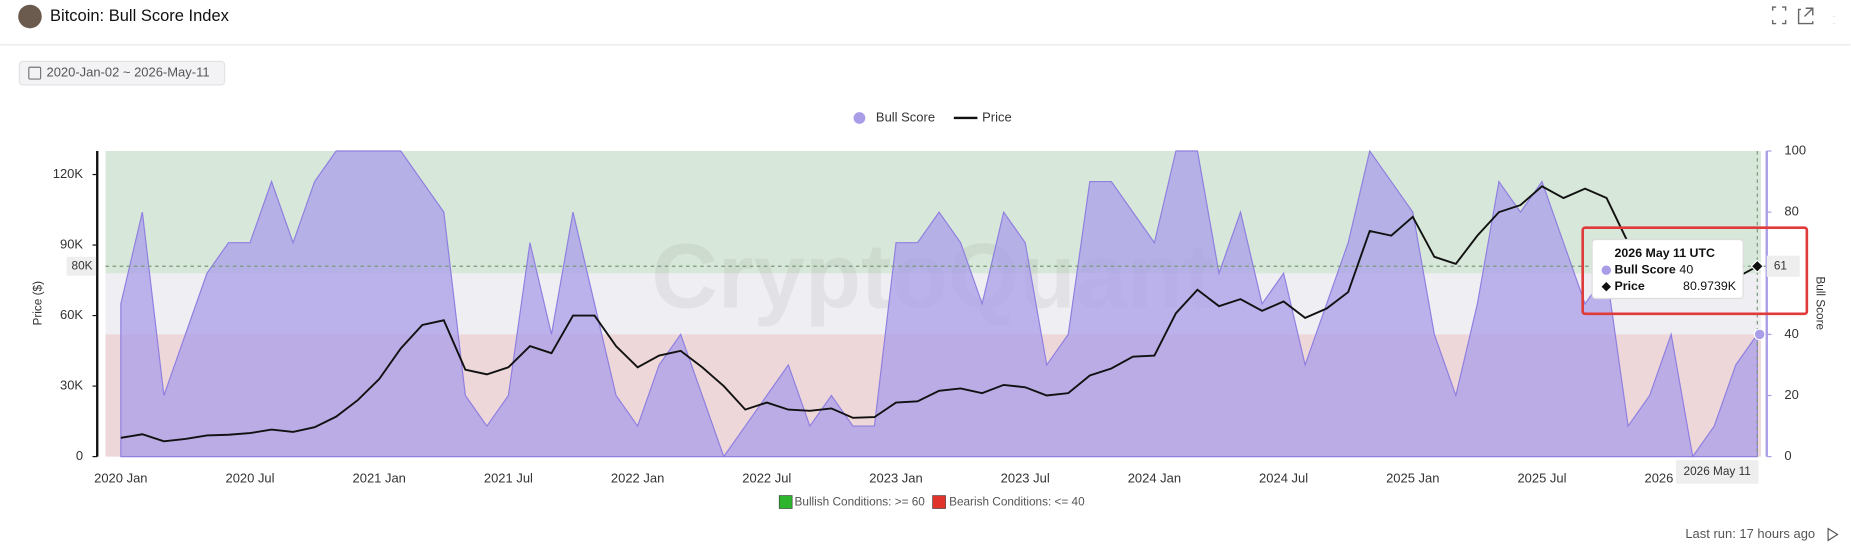 The height and width of the screenshot is (551, 1851). Describe the element at coordinates (379, 477) in the screenshot. I see `x-tick-label: 2021 Jan` at that location.